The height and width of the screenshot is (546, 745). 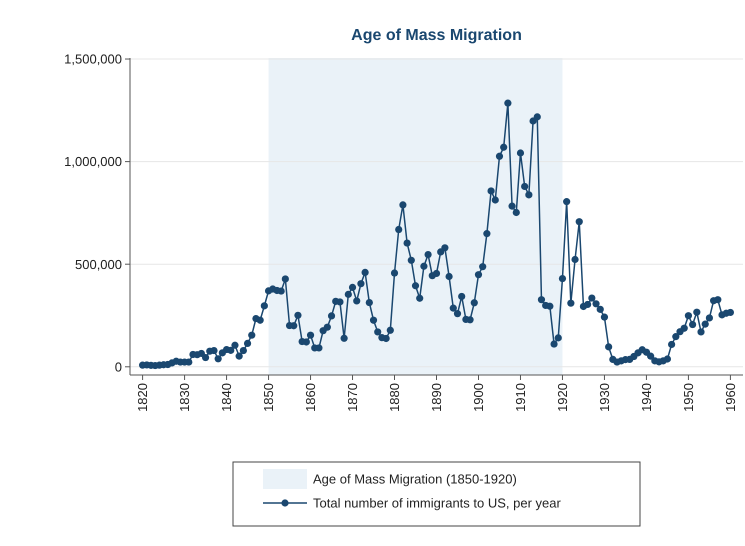 What do you see at coordinates (562, 397) in the screenshot?
I see `x-tick-label: 1920` at bounding box center [562, 397].